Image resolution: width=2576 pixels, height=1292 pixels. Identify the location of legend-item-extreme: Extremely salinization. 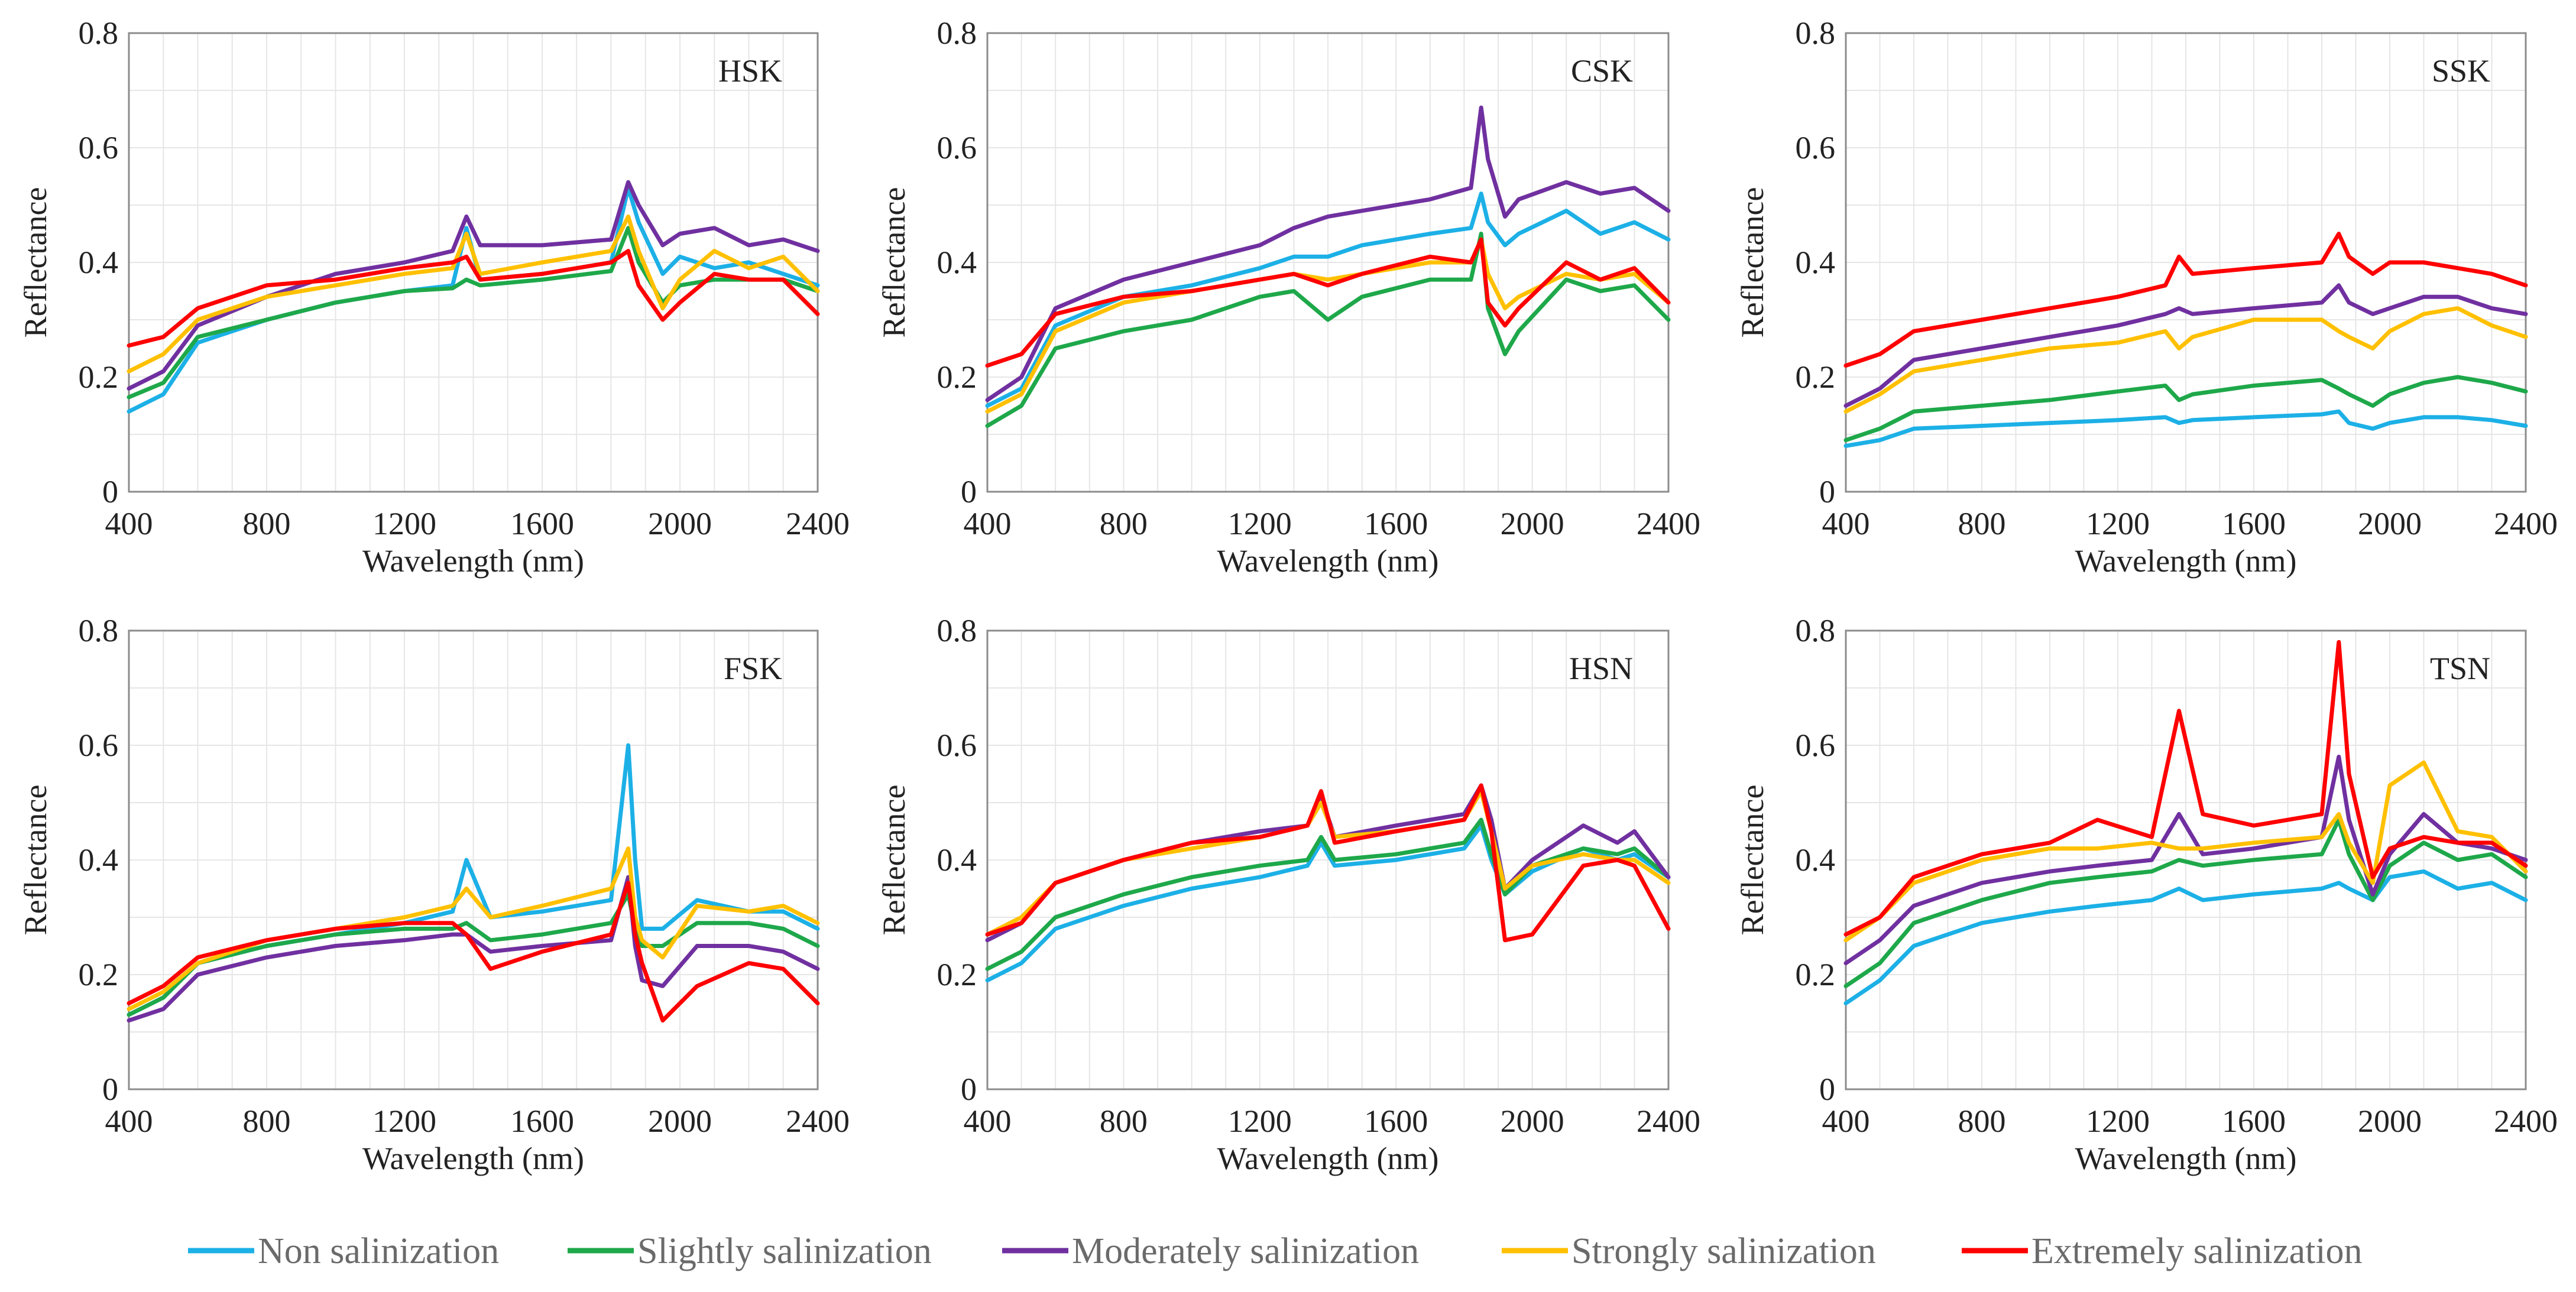
(2162, 1251).